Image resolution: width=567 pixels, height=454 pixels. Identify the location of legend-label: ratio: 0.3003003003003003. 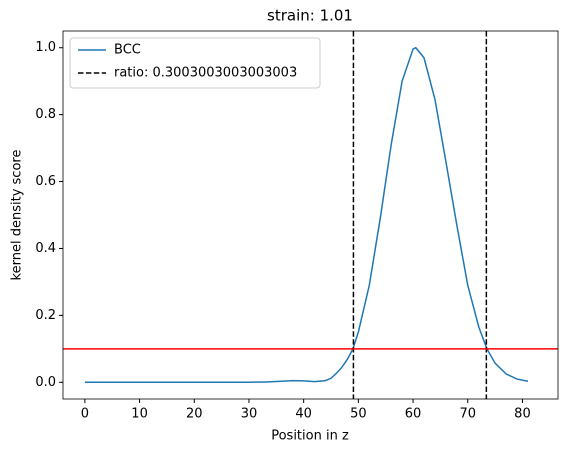
(205, 73).